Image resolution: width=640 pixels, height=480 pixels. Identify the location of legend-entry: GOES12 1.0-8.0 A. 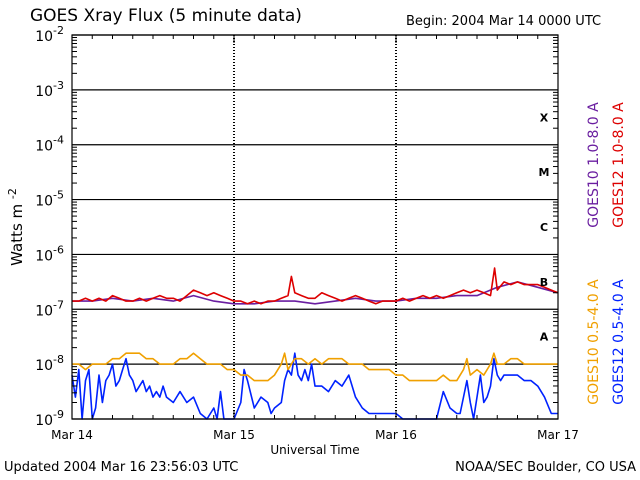
(619, 165).